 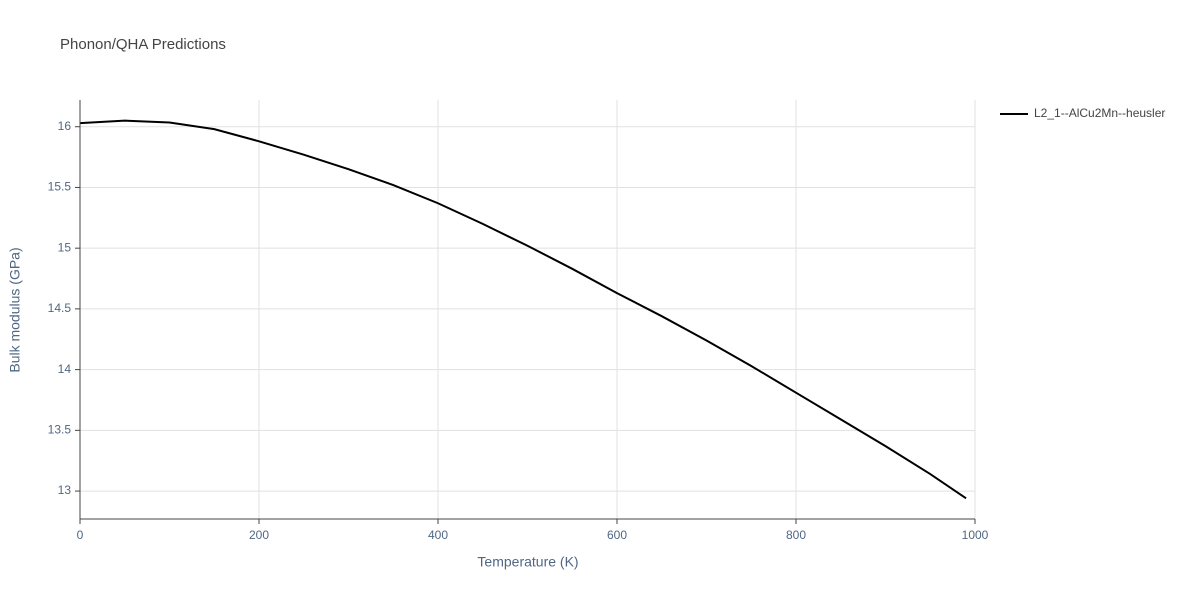 I want to click on x-tick-label: 800, so click(x=796, y=535).